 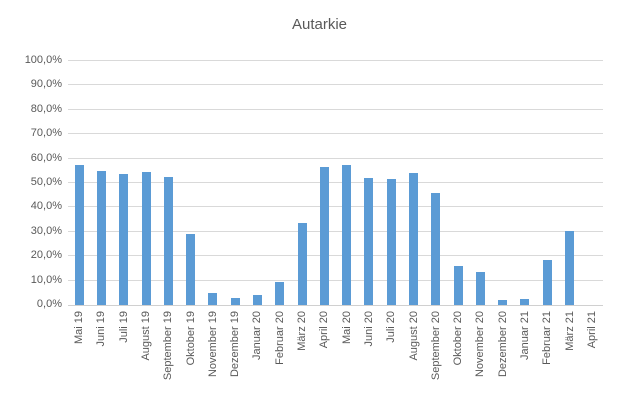 I want to click on x-tick-label: Juli 20, so click(x=391, y=327).